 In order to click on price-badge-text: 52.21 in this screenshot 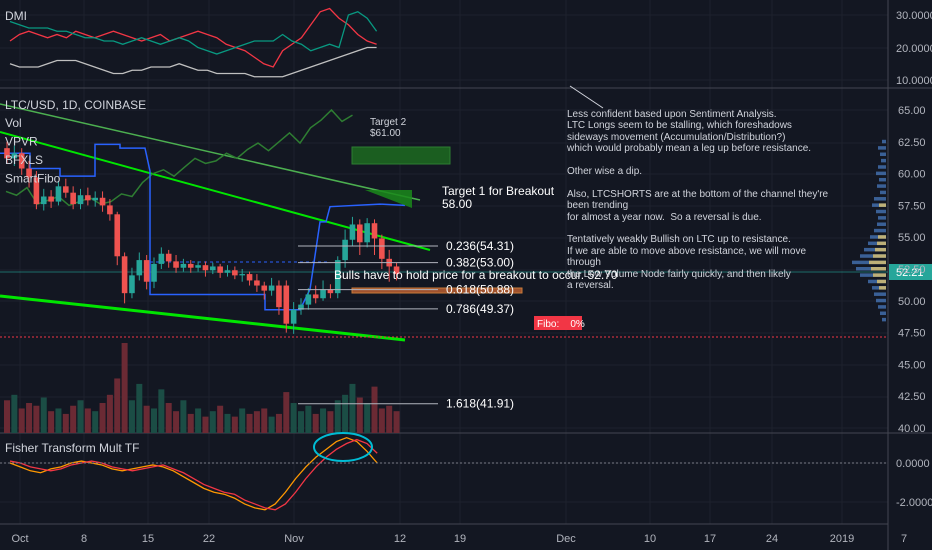, I will do `click(910, 273)`.